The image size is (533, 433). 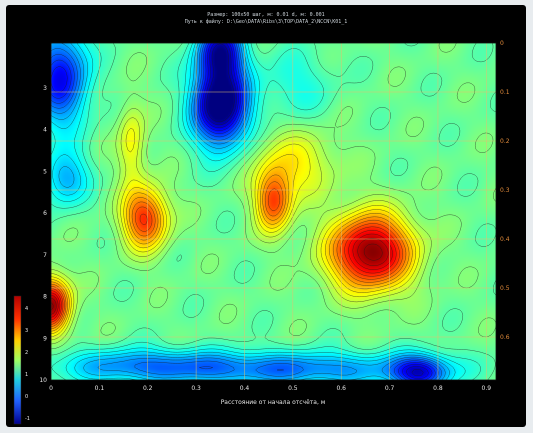 I want to click on x-tick-label: 0.2, so click(x=148, y=388).